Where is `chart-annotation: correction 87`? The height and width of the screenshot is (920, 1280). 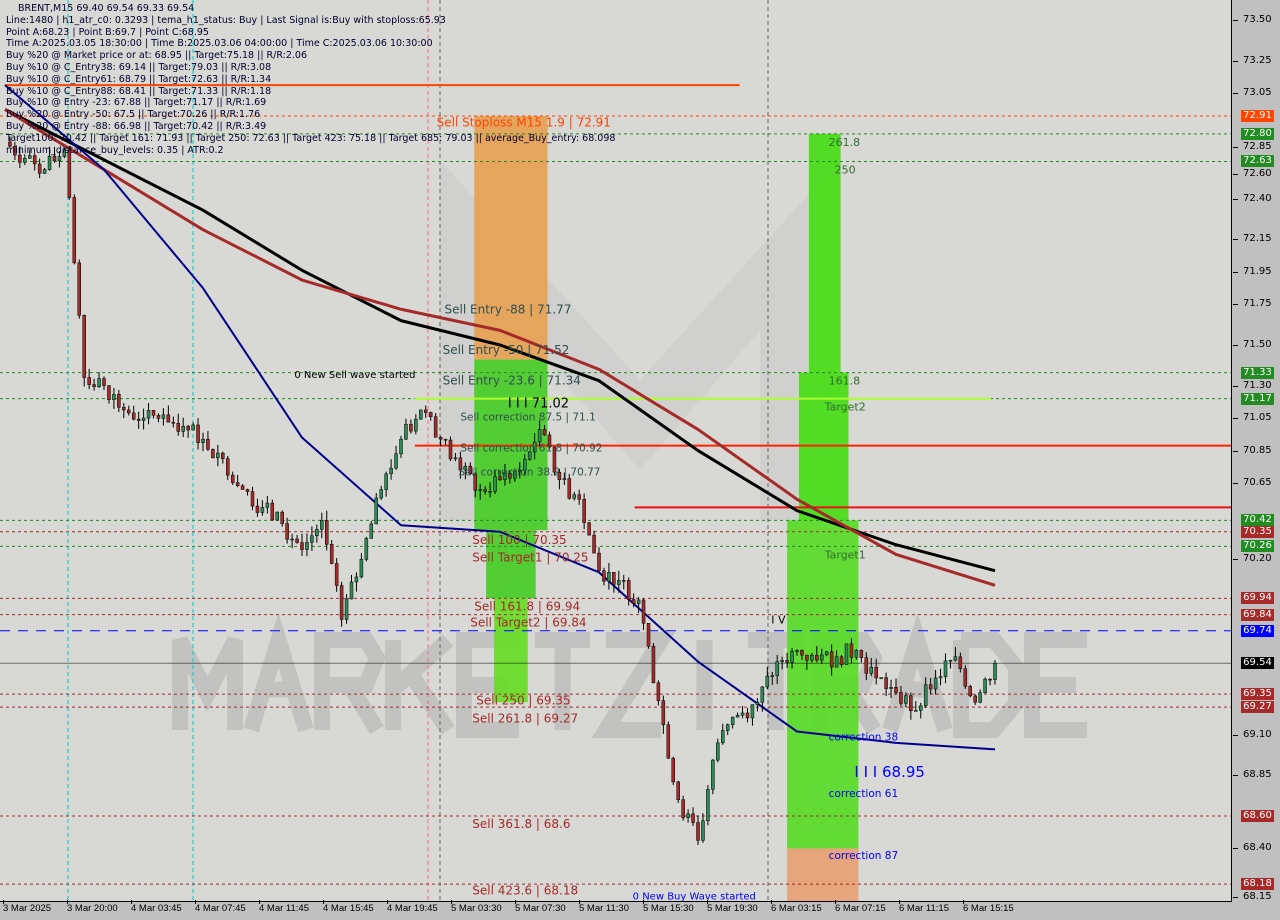 chart-annotation: correction 87 is located at coordinates (863, 856).